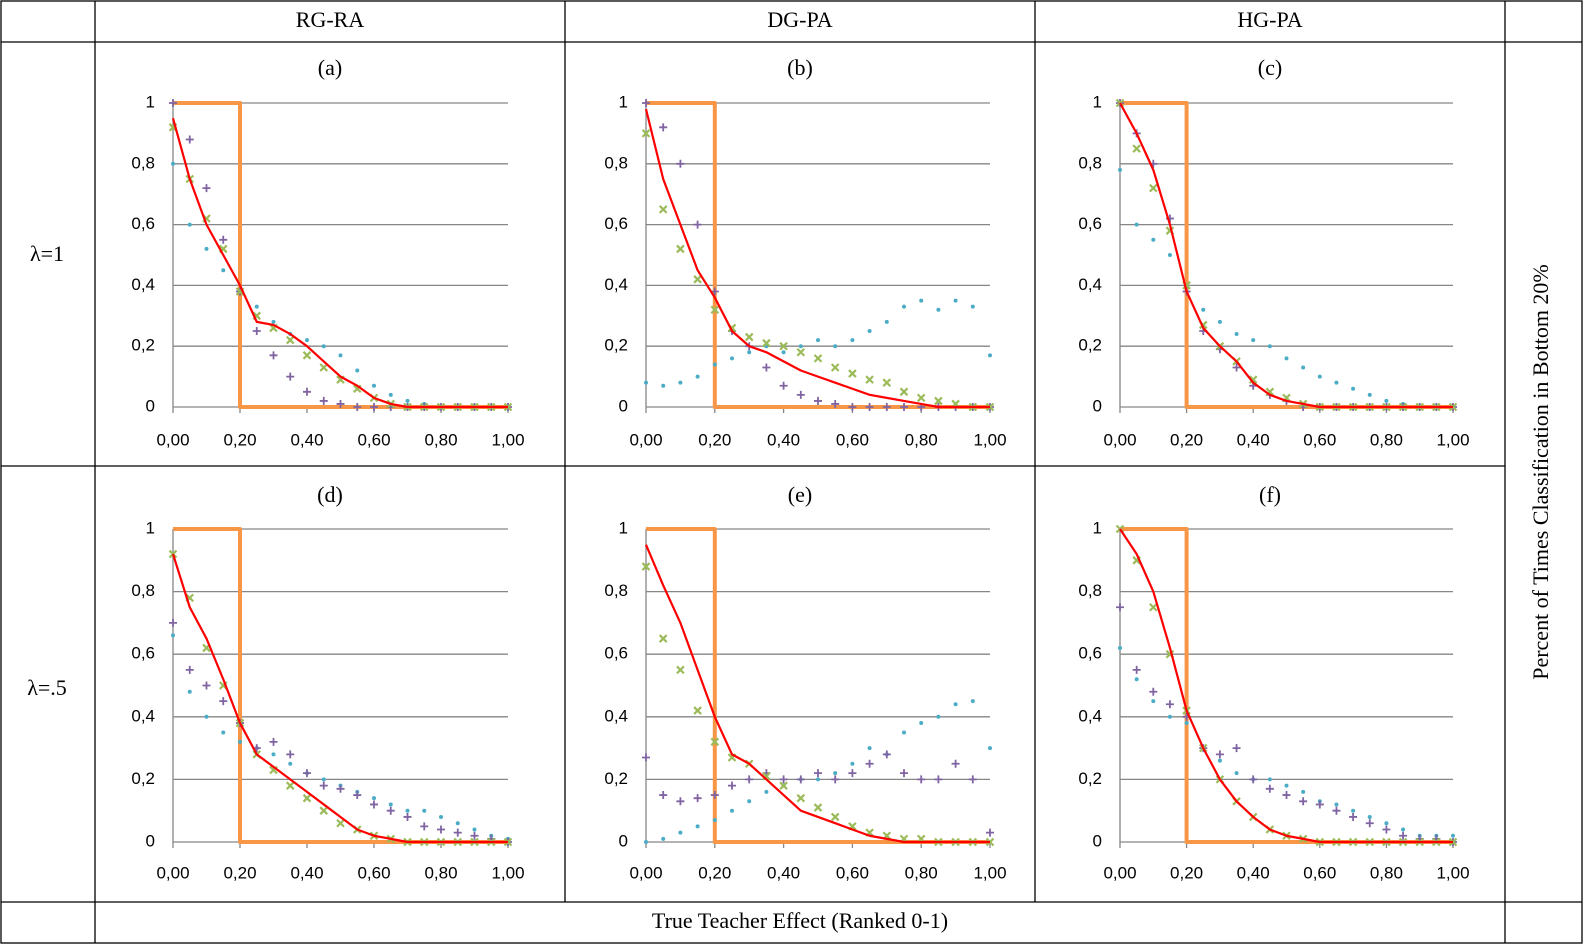 The height and width of the screenshot is (944, 1583). I want to click on step-line, so click(340, 685).